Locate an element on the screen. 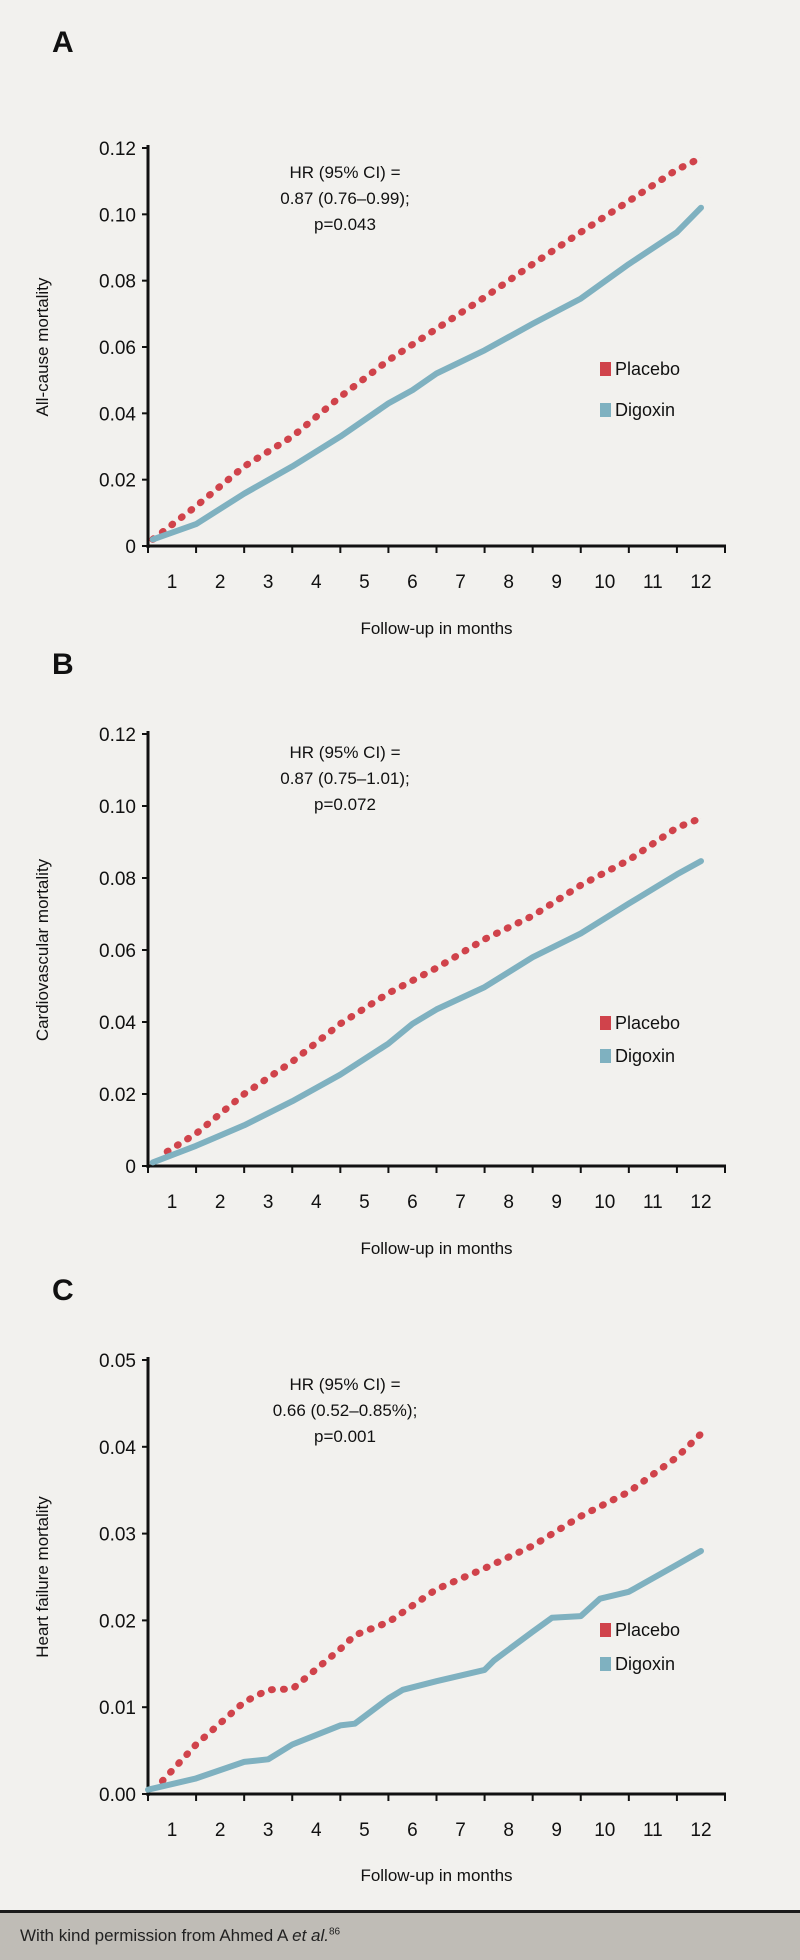 The height and width of the screenshot is (1960, 800). caption-reference: 86 is located at coordinates (334, 1932).